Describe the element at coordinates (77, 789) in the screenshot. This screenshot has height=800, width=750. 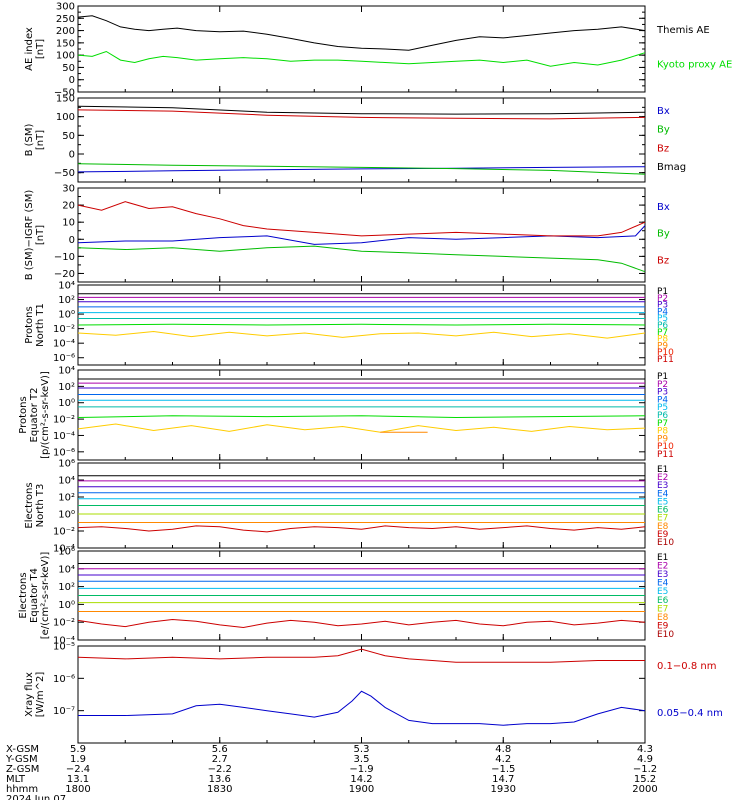
I see `x-axis-row-value: 1800` at that location.